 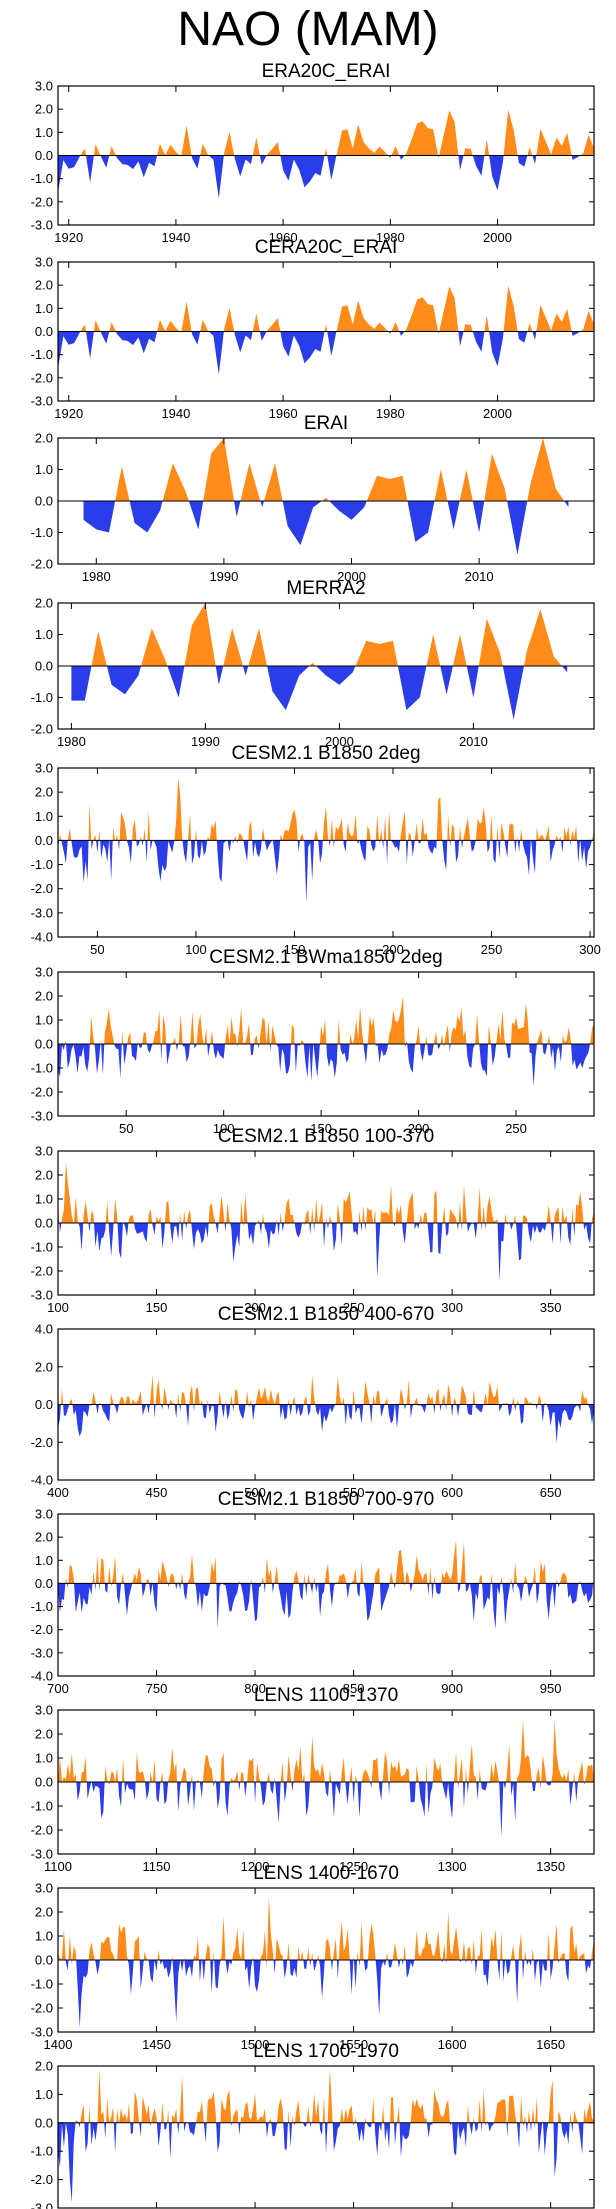 What do you see at coordinates (452, 1866) in the screenshot?
I see `x-tick-label: 1300` at bounding box center [452, 1866].